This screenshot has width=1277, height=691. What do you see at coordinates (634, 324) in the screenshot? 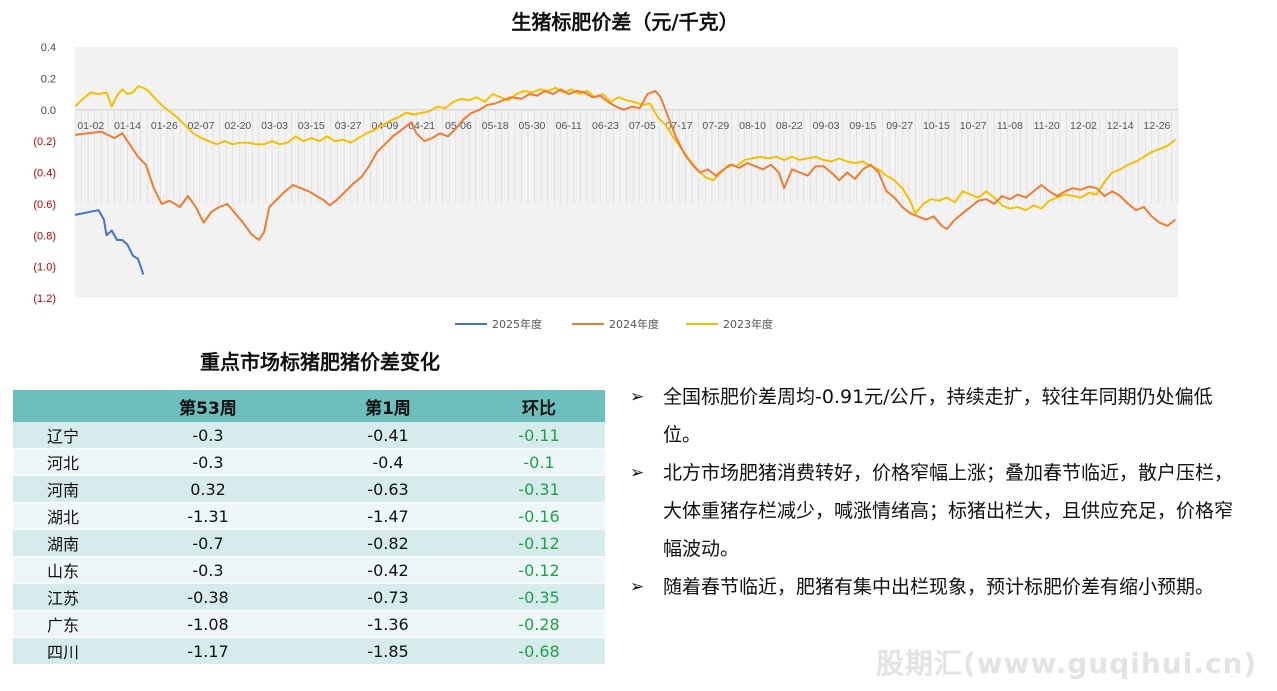
I see `legend-label: 2024年度` at bounding box center [634, 324].